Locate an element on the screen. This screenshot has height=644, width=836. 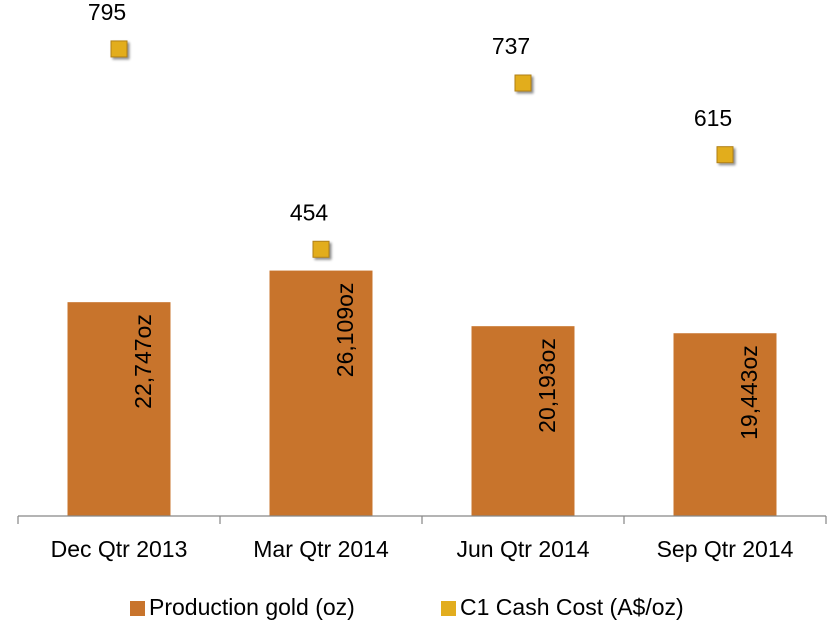
data-label: 795 is located at coordinates (107, 12).